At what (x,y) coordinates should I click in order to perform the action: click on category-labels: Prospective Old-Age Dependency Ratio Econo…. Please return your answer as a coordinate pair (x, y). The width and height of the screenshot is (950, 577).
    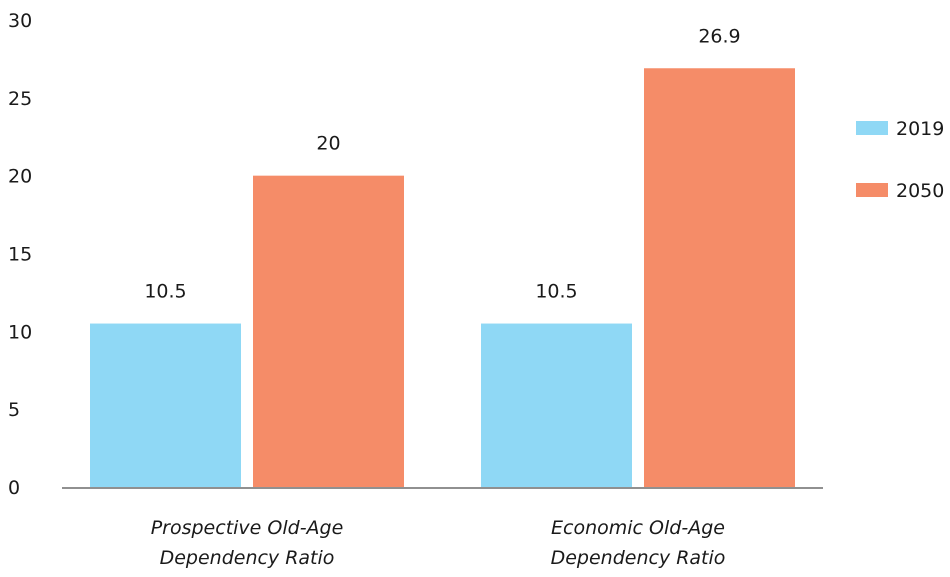
    Looking at the image, I should click on (438, 543).